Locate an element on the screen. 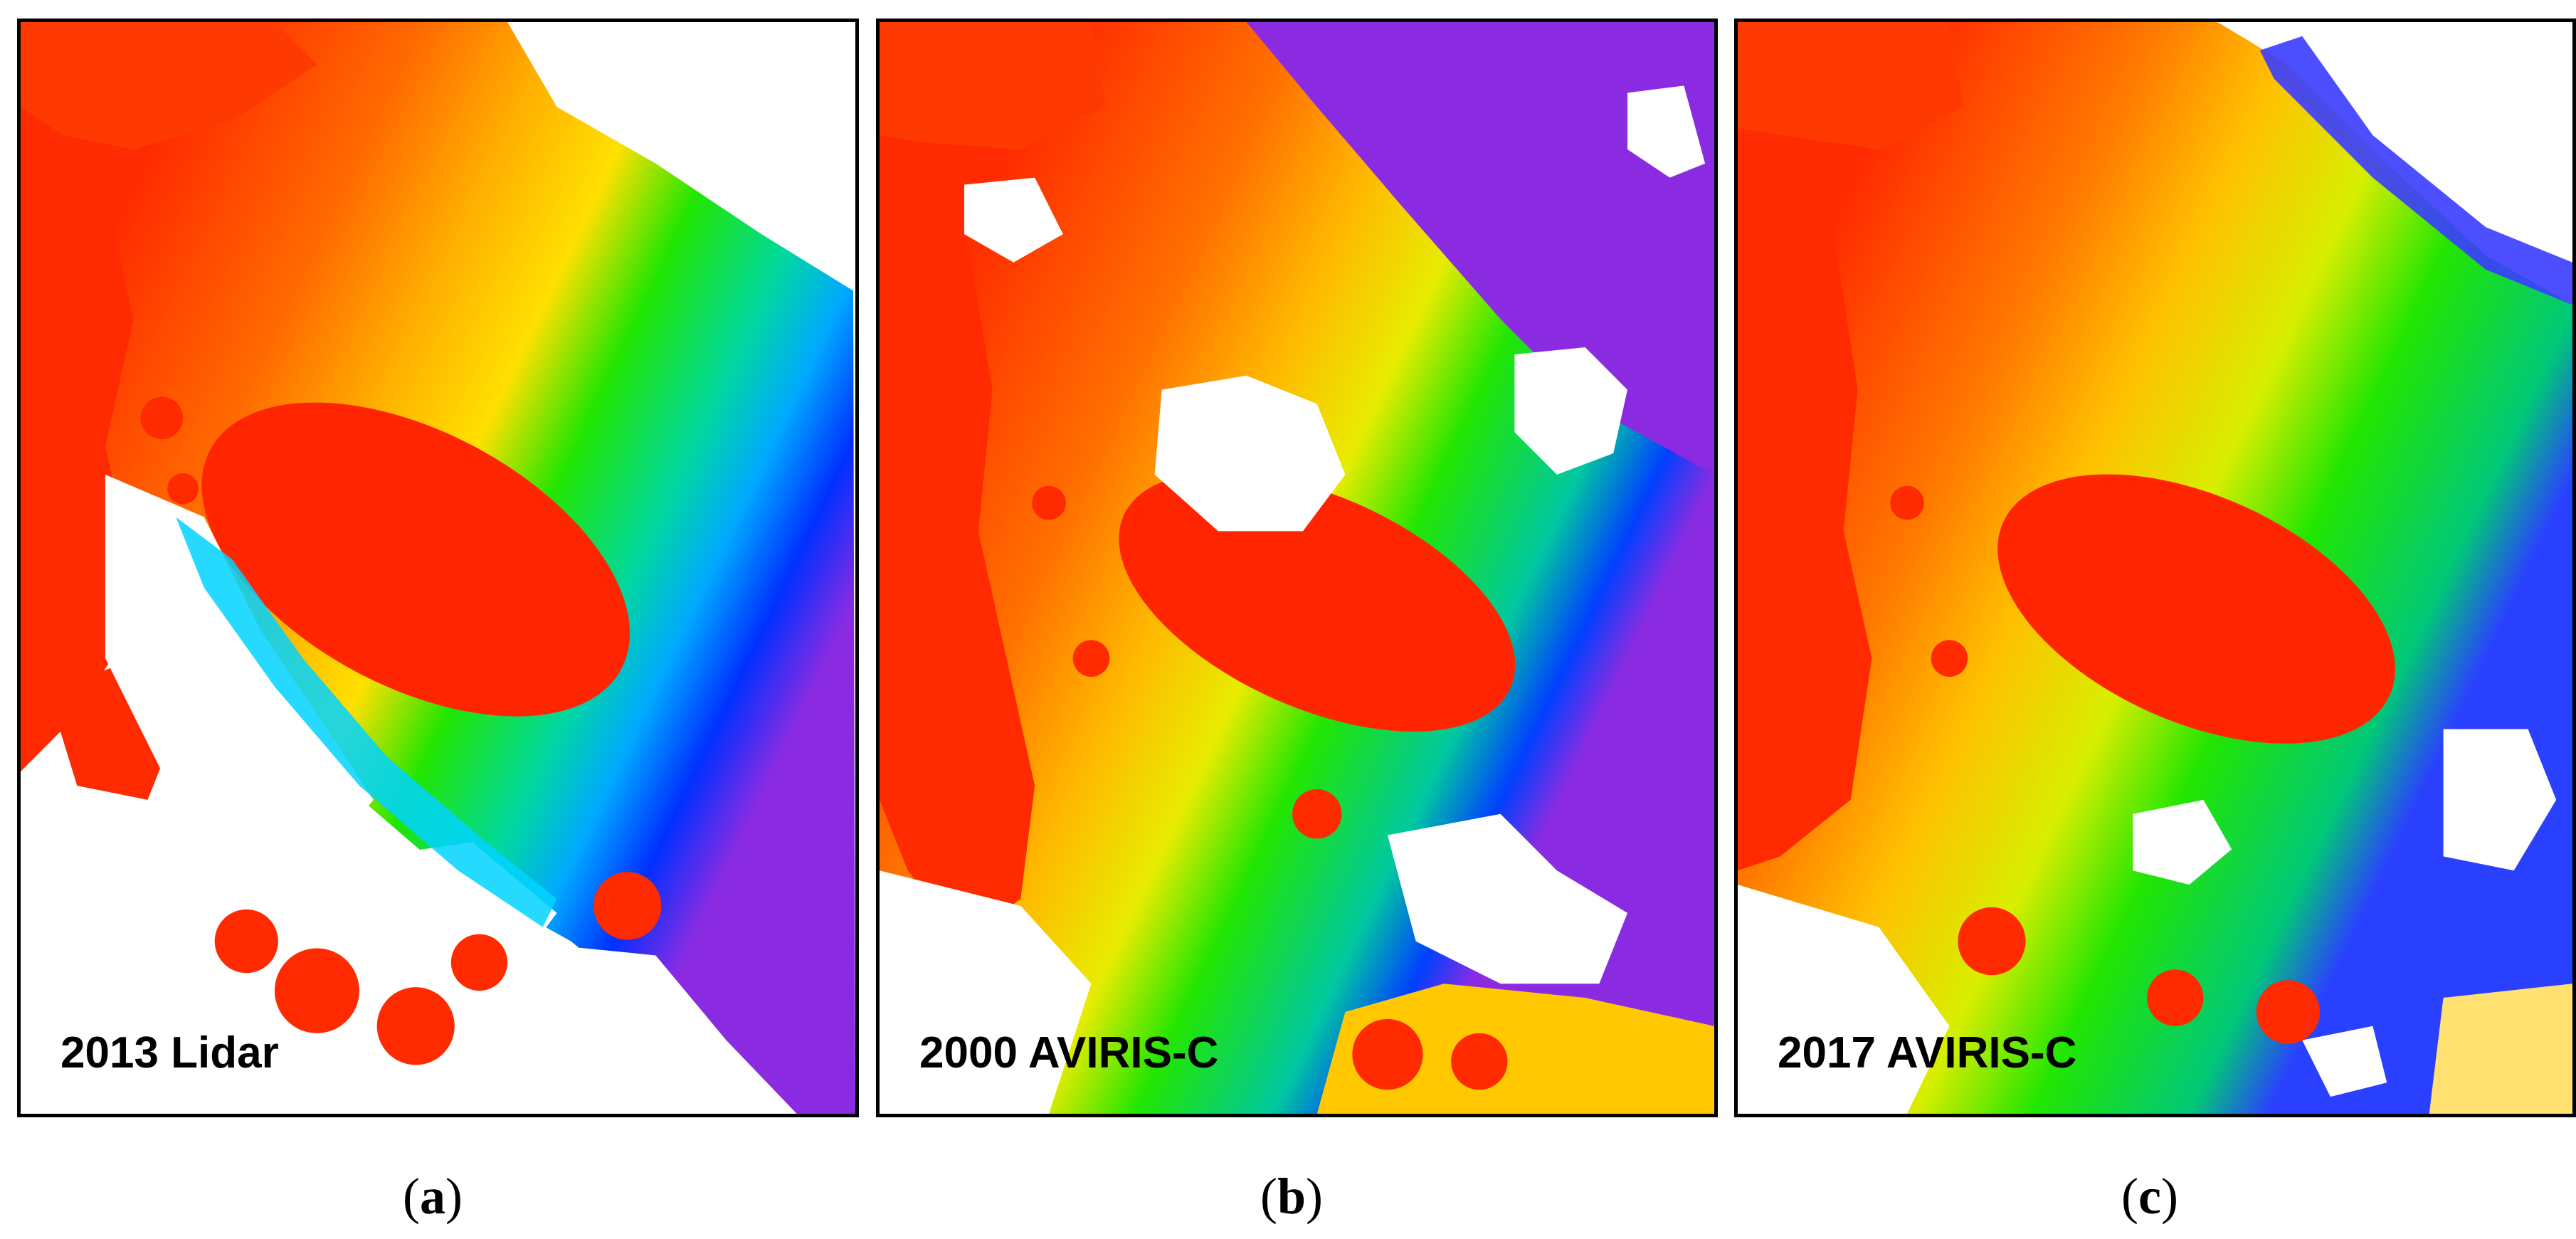  panel-label: 2017 AVIRIS-C is located at coordinates (1927, 1052).